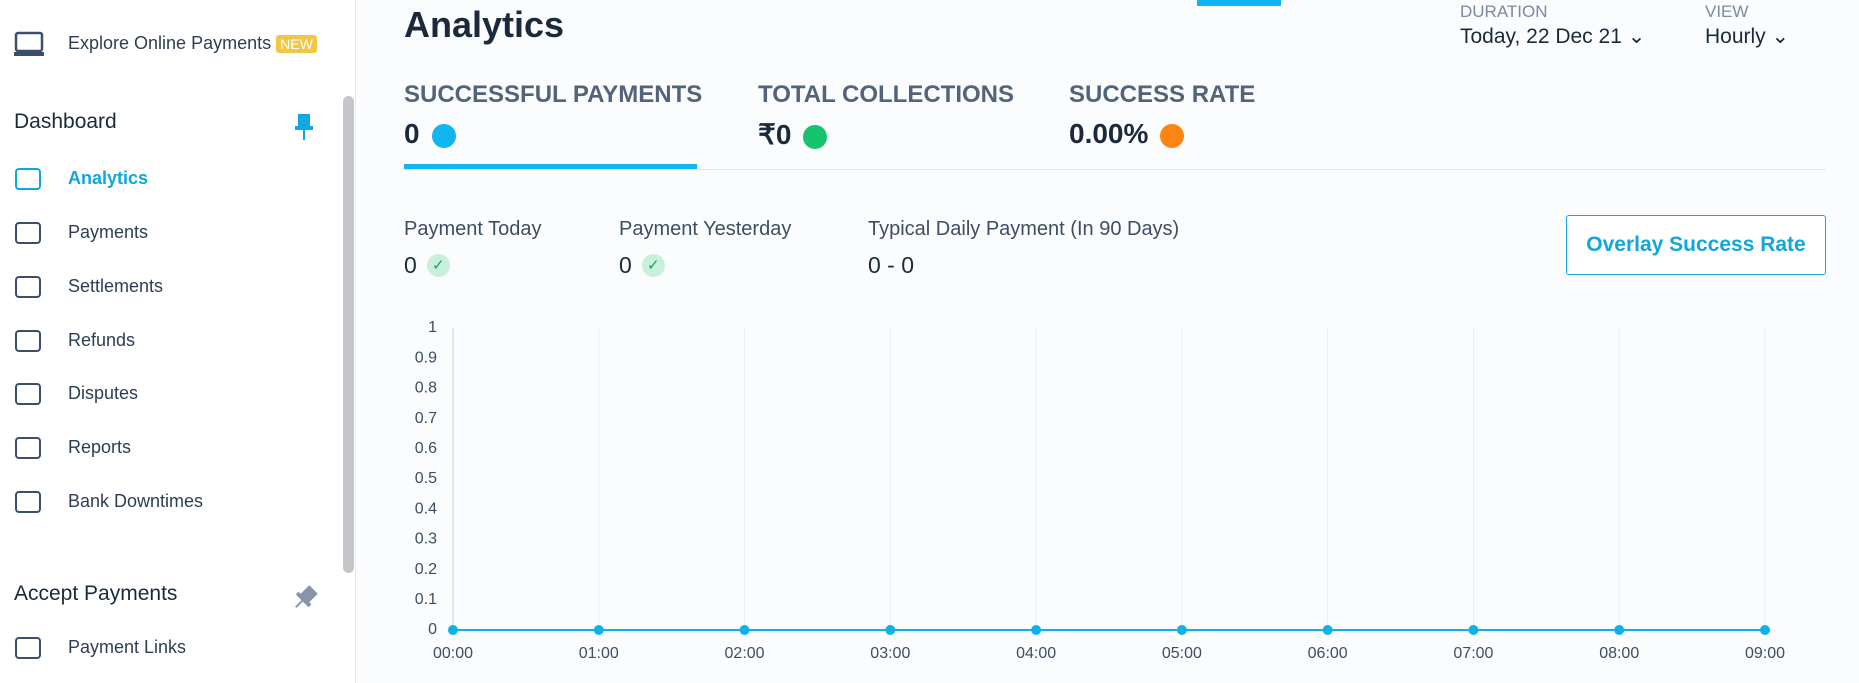 The image size is (1859, 683). What do you see at coordinates (432, 327) in the screenshot?
I see `y-tick-label: 1` at bounding box center [432, 327].